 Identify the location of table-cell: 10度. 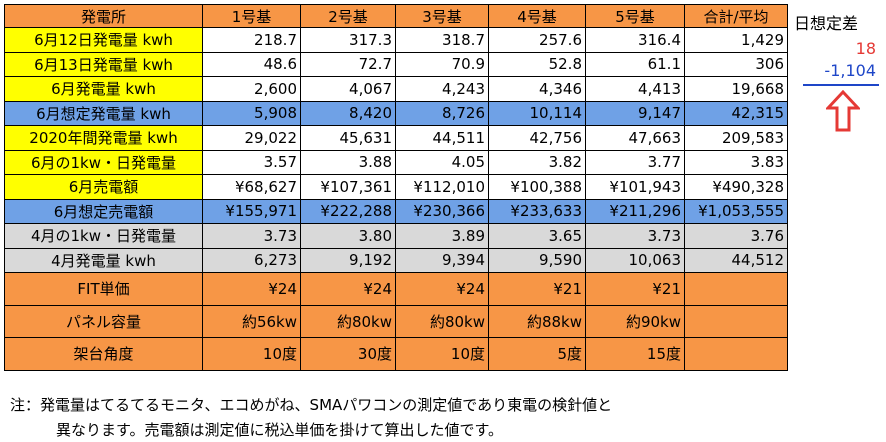
(251, 354).